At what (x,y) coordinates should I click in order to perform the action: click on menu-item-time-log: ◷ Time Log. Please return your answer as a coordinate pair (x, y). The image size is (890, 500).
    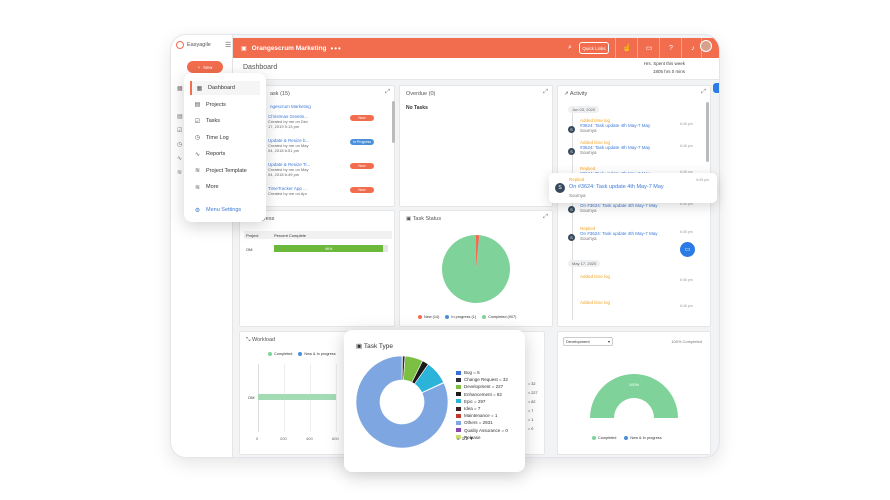
    Looking at the image, I should click on (225, 138).